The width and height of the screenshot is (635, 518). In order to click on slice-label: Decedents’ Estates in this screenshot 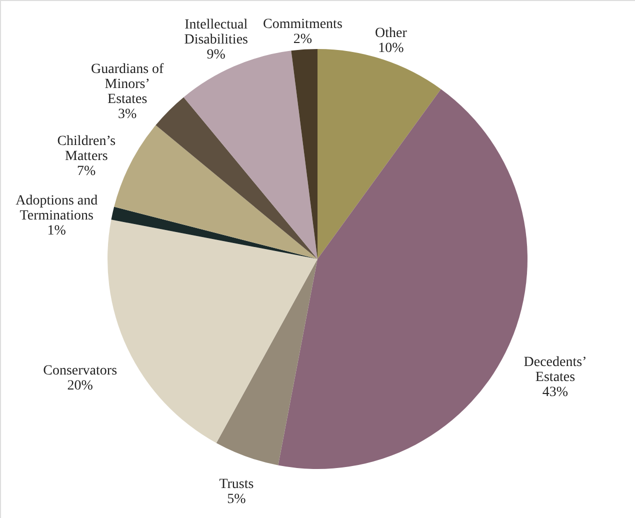, I will do `click(555, 369)`.